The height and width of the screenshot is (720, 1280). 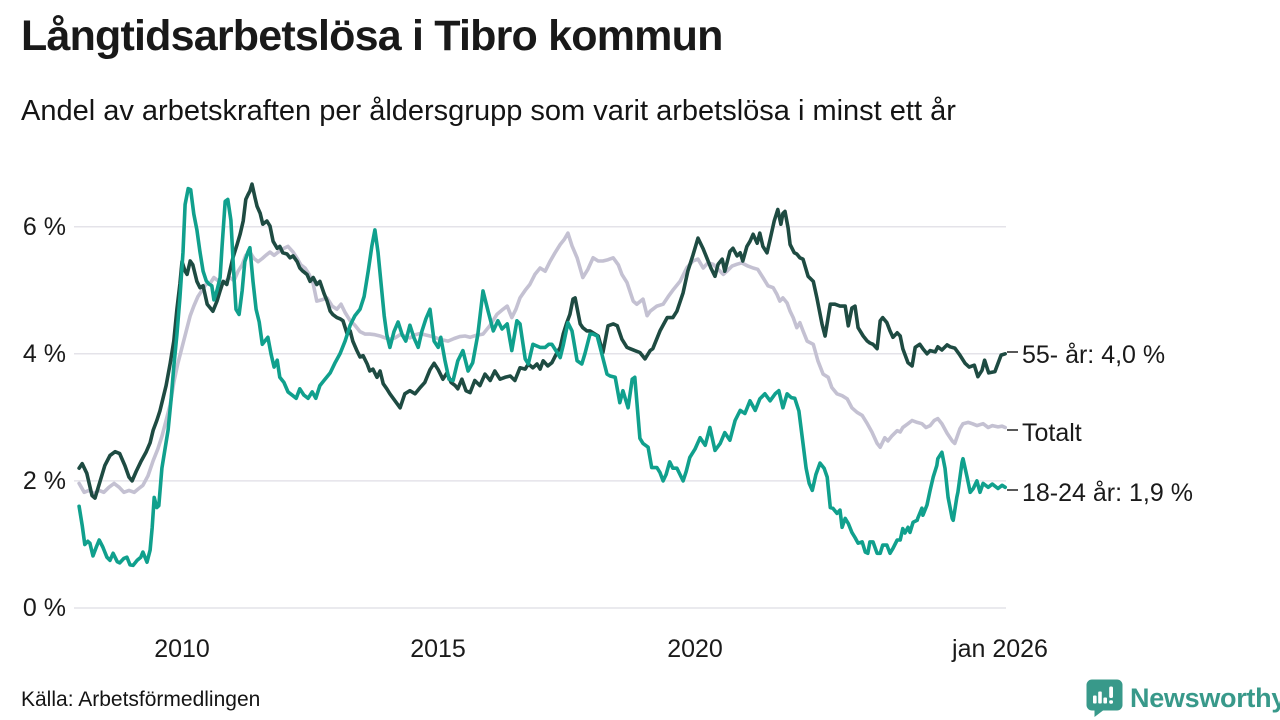 What do you see at coordinates (601, 649) in the screenshot?
I see `x-axis: 2010 2015 2020 jan 2026` at bounding box center [601, 649].